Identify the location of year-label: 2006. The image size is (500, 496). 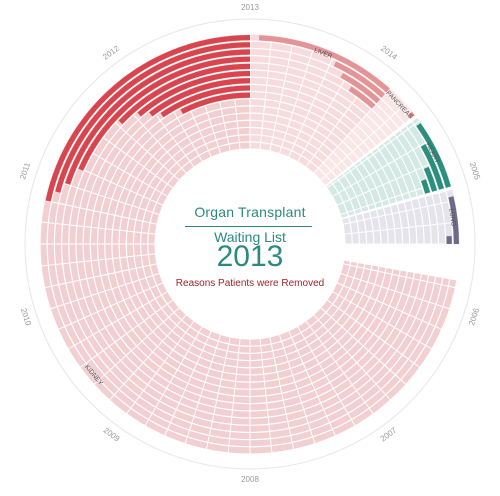
(474, 316).